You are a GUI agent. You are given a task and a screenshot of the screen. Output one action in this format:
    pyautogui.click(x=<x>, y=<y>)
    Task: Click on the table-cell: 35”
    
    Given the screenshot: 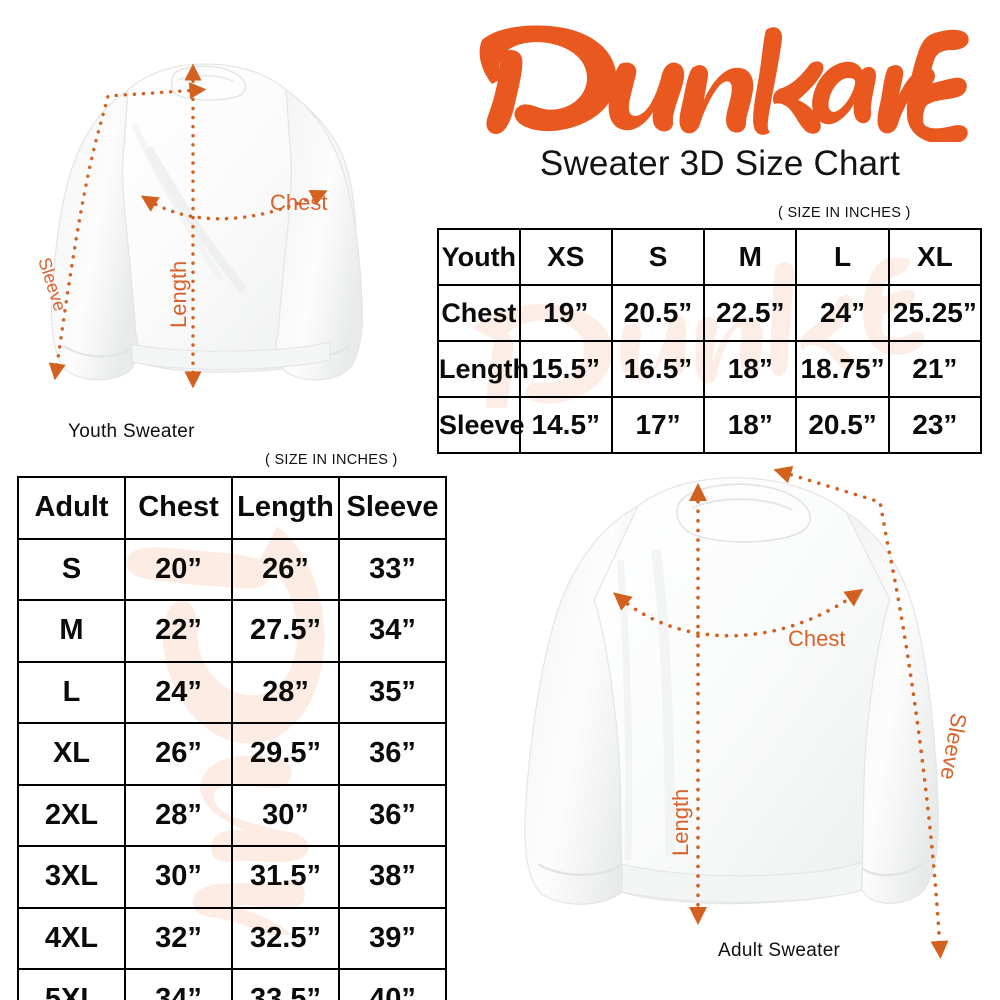 What is the action you would take?
    pyautogui.click(x=392, y=692)
    